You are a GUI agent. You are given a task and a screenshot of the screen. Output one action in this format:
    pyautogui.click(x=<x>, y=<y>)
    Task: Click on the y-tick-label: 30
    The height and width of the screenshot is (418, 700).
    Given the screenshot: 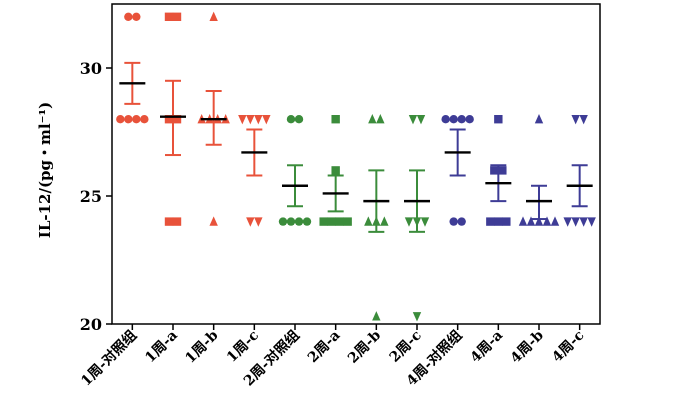 What is the action you would take?
    pyautogui.click(x=91, y=68)
    